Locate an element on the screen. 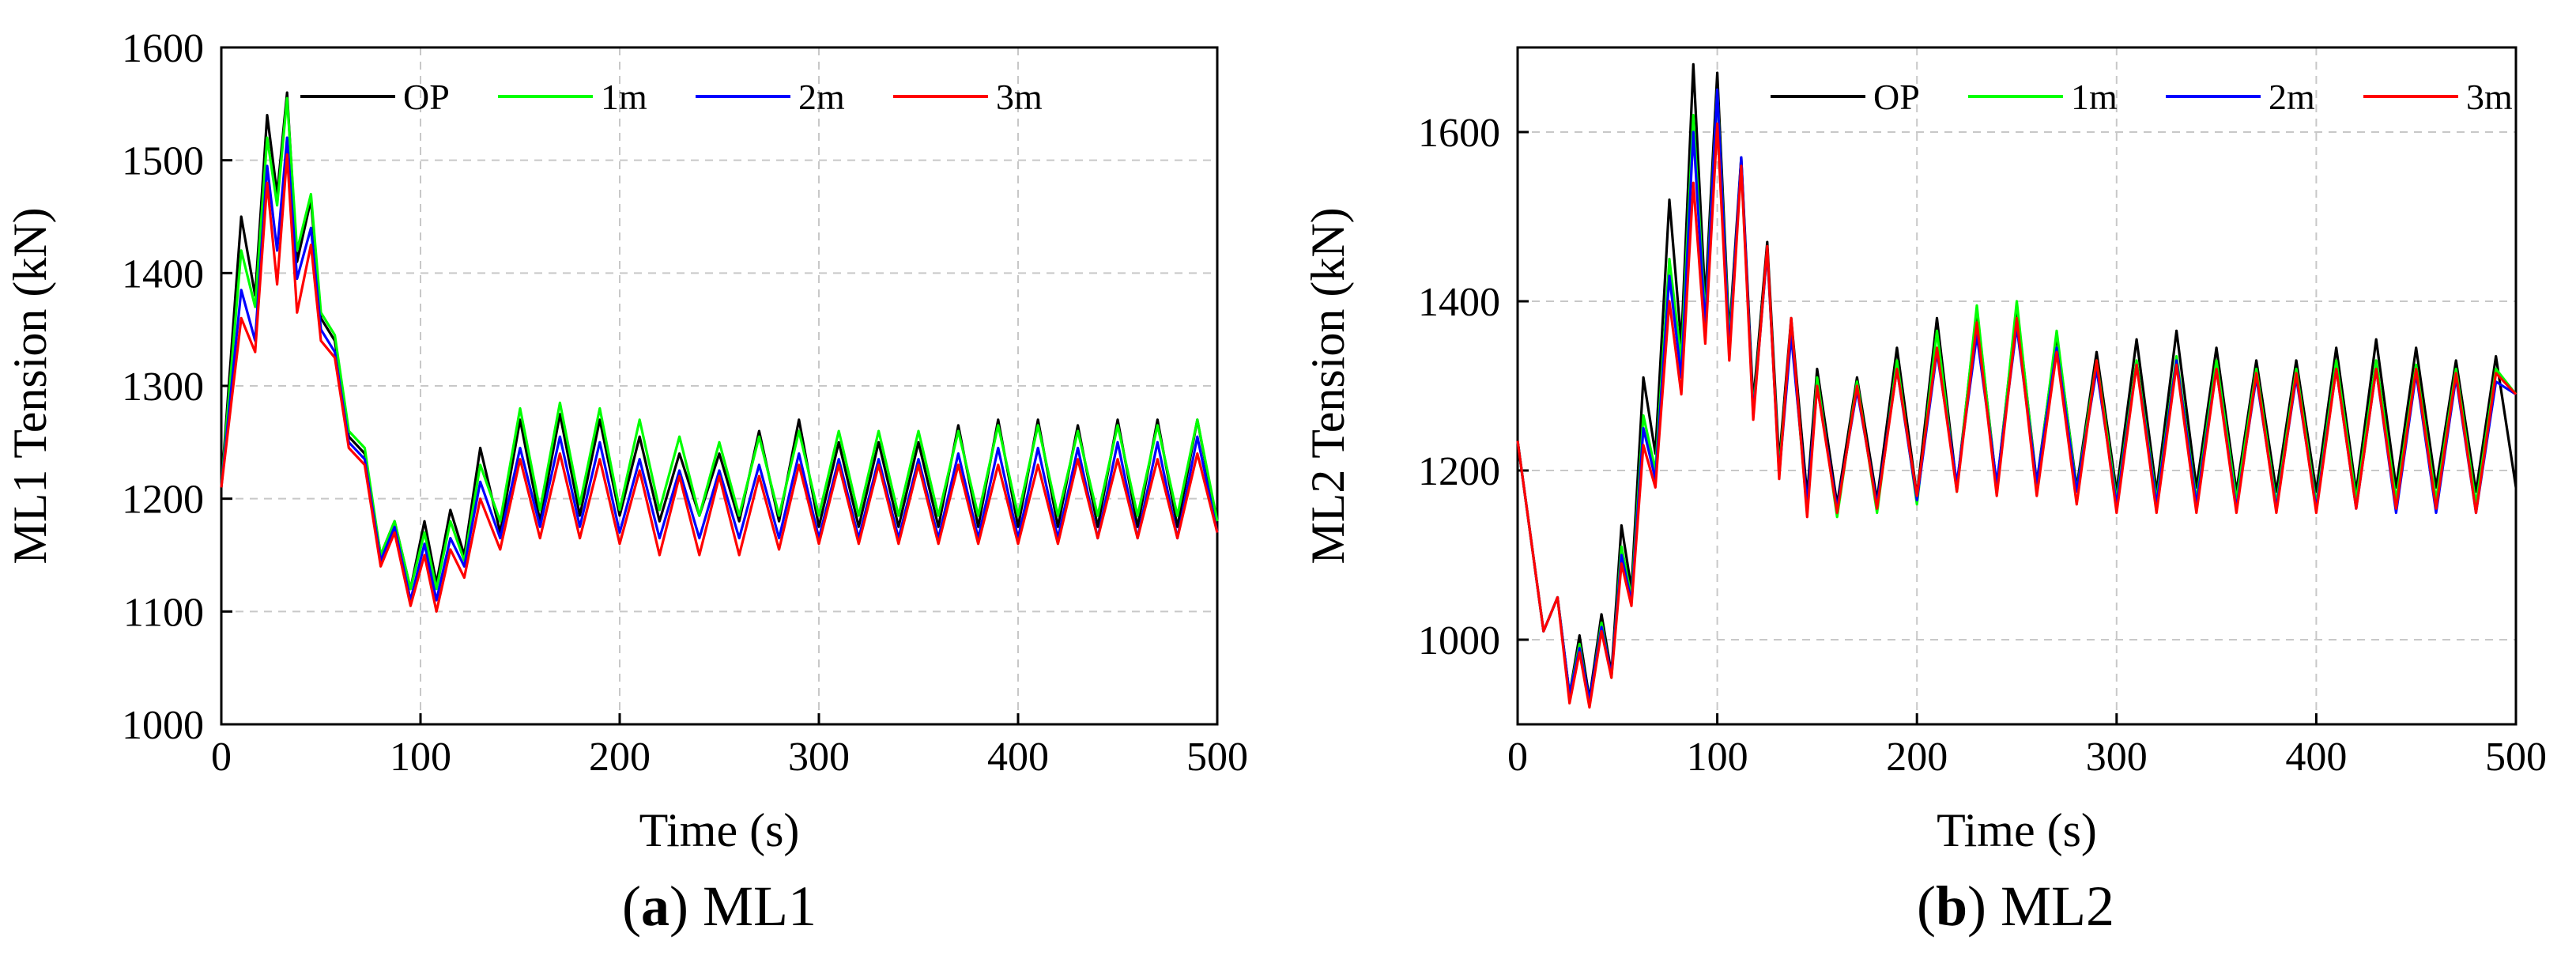 Image resolution: width=2576 pixels, height=956 pixels. y-tick-label: 1300 is located at coordinates (163, 388).